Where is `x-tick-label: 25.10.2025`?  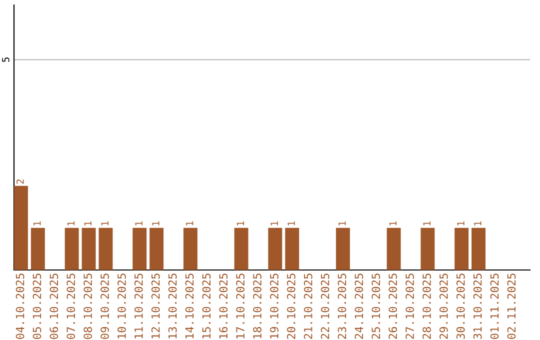
x-tick-label: 25.10.2025 is located at coordinates (376, 306).